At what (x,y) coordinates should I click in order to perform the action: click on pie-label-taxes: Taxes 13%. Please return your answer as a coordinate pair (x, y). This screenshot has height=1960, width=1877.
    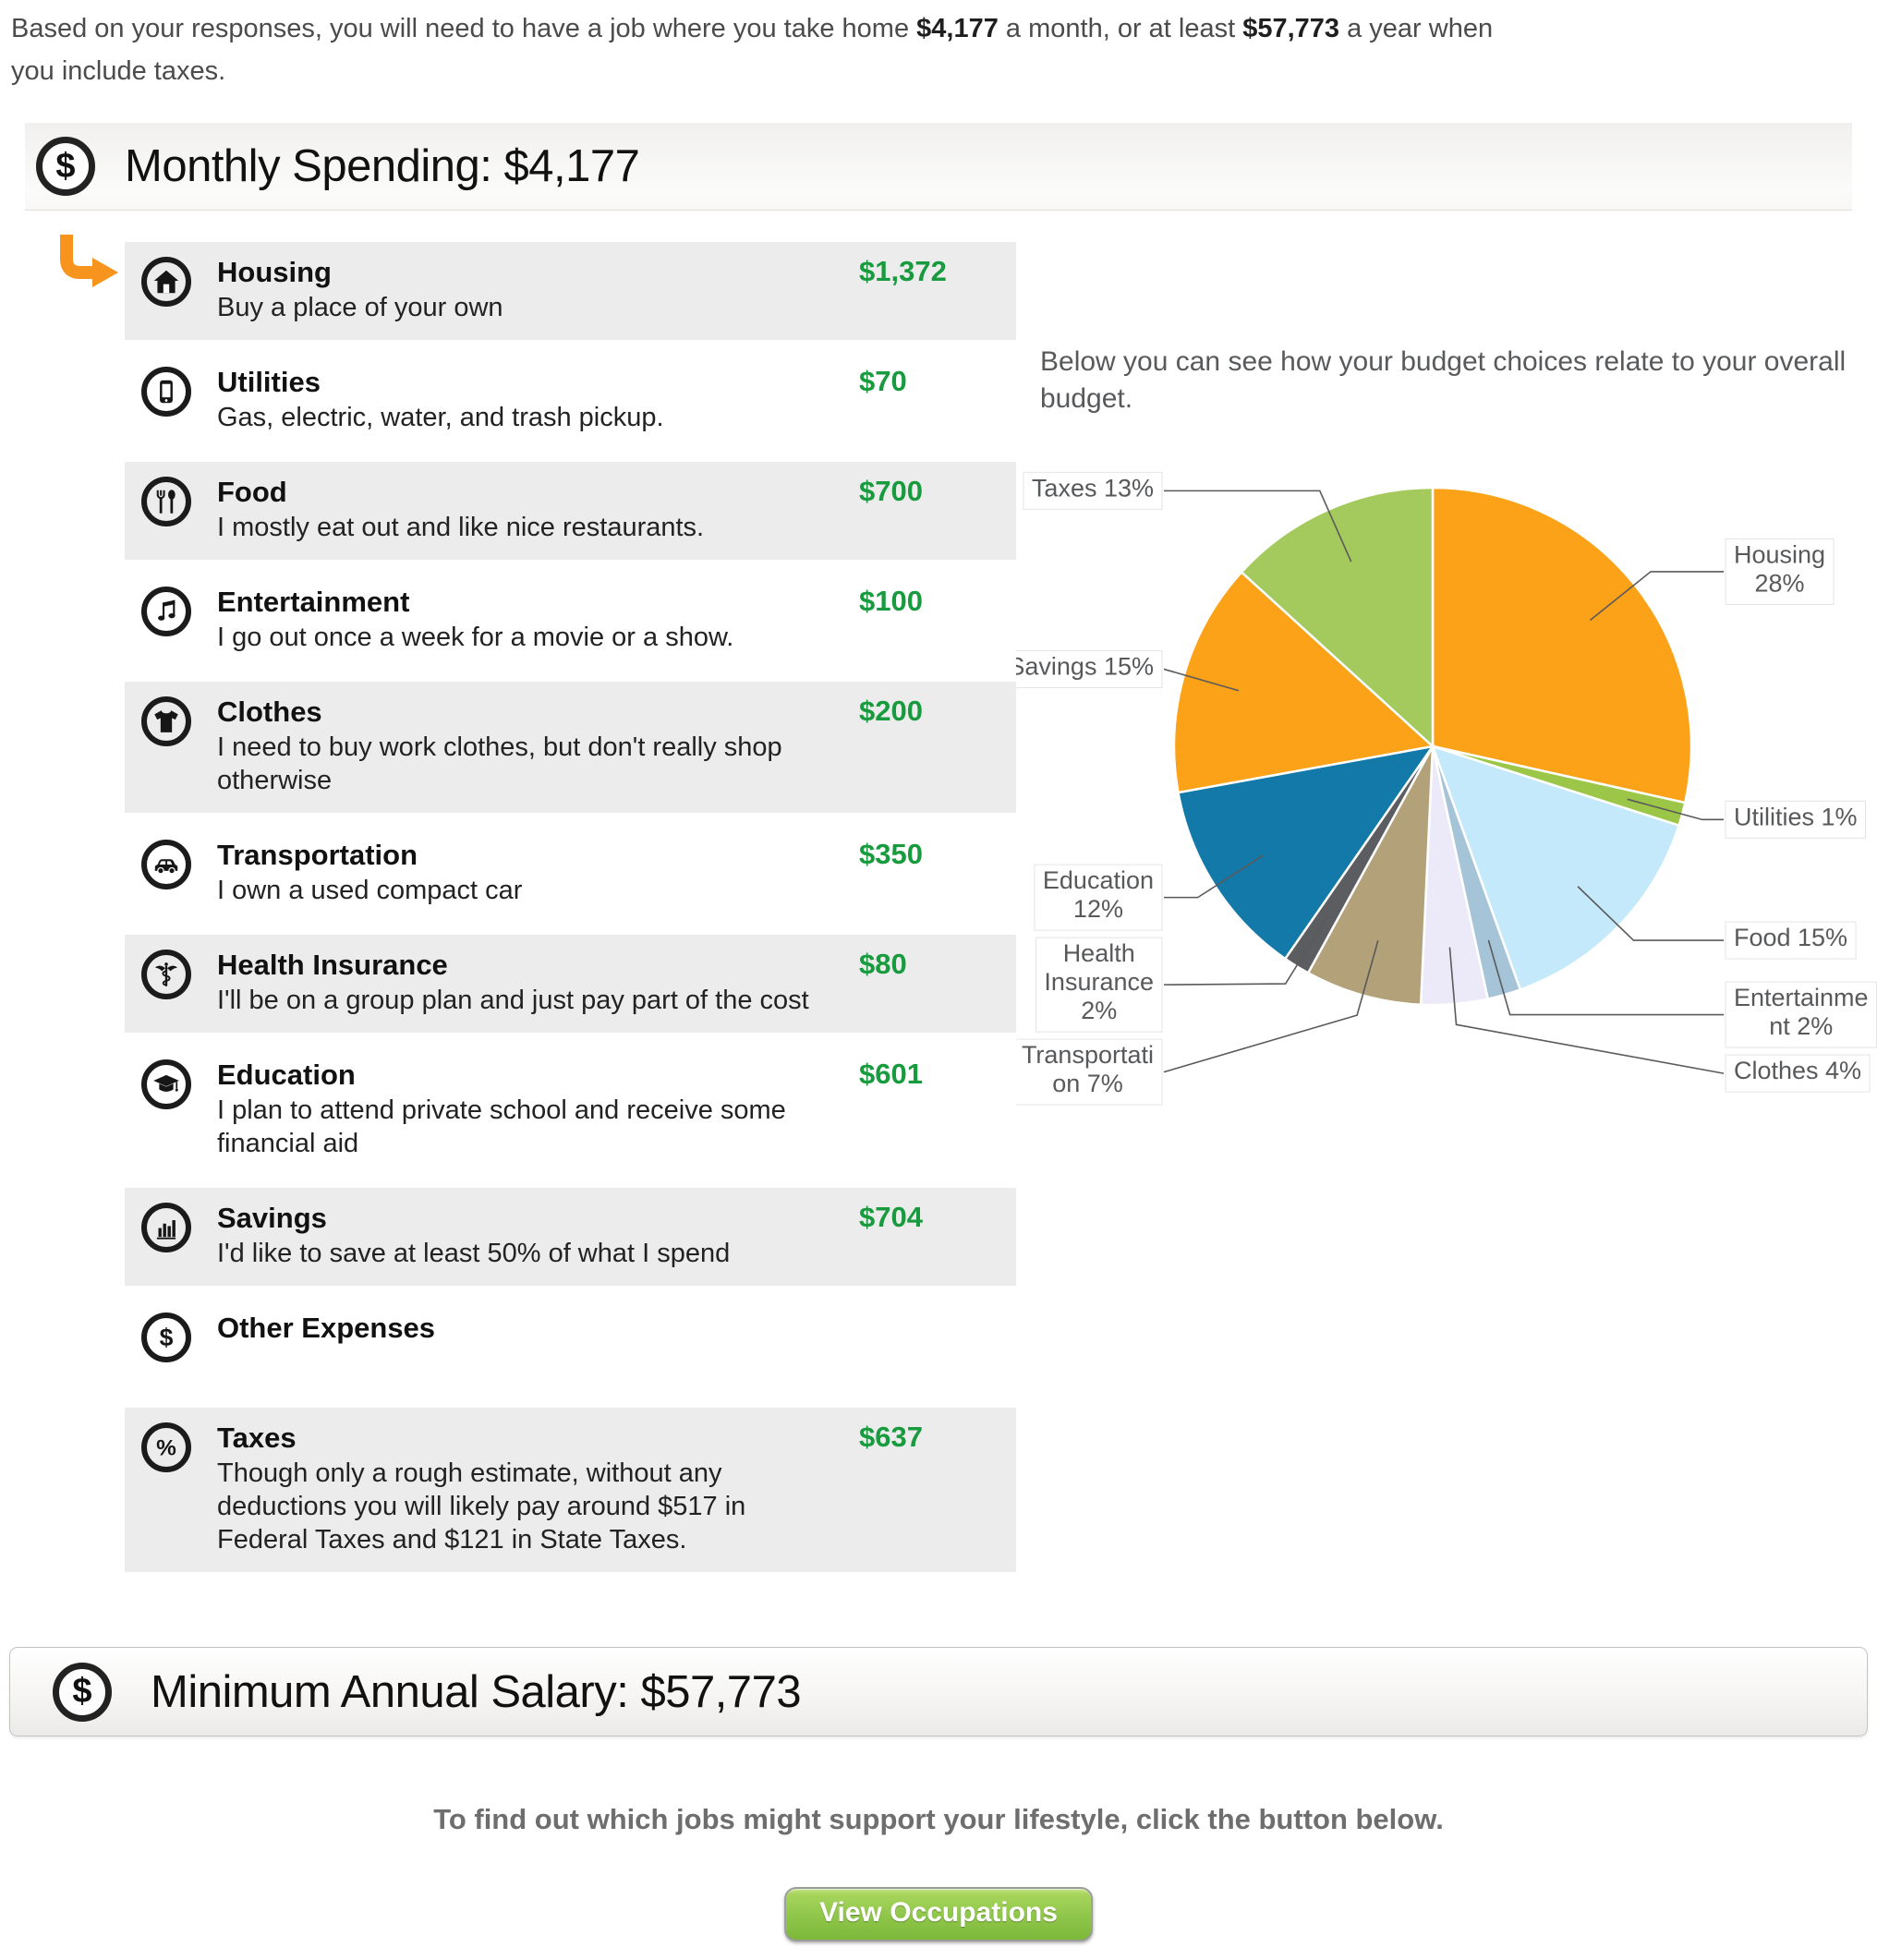
    Looking at the image, I should click on (1093, 488).